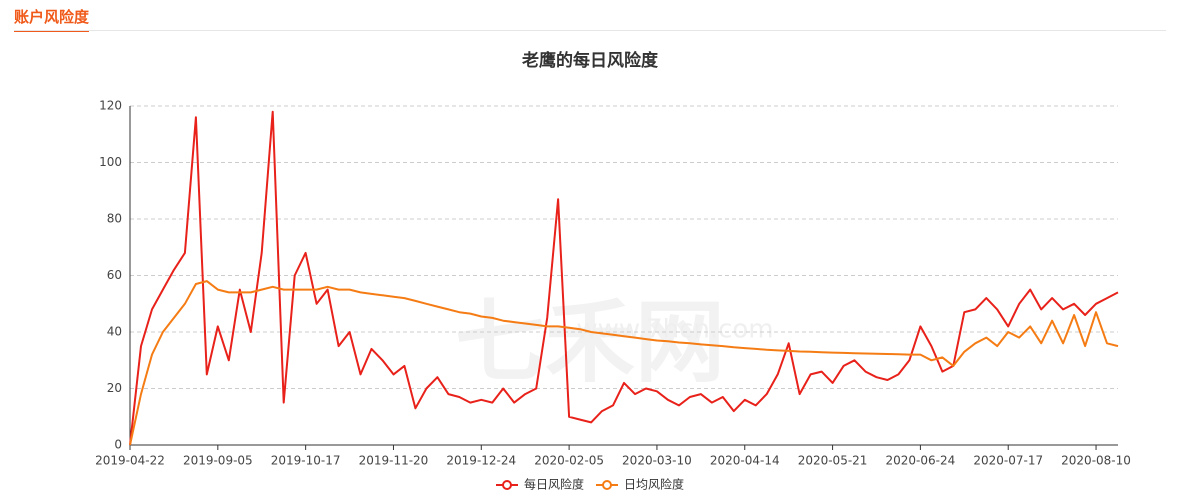 The width and height of the screenshot is (1180, 500). What do you see at coordinates (481, 461) in the screenshot?
I see `x-tick-label: 2019-12-24` at bounding box center [481, 461].